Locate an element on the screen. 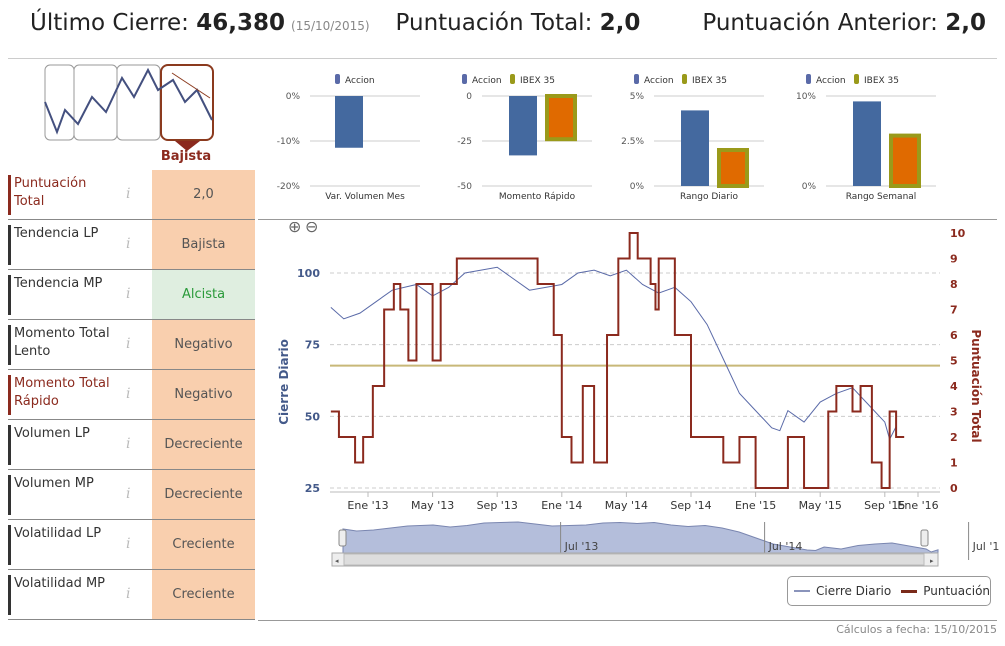 This screenshot has height=646, width=1005. indicator-label: Volatilidad MP is located at coordinates (63, 595).